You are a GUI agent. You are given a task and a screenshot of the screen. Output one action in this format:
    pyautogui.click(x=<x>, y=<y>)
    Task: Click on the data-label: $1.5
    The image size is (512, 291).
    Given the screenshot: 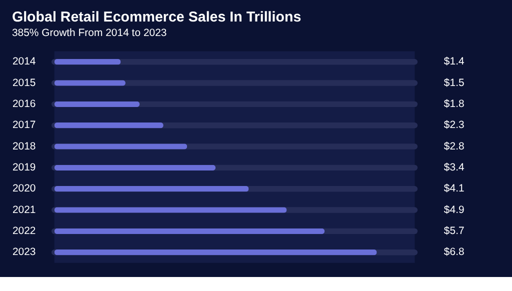 What is the action you would take?
    pyautogui.click(x=454, y=83)
    